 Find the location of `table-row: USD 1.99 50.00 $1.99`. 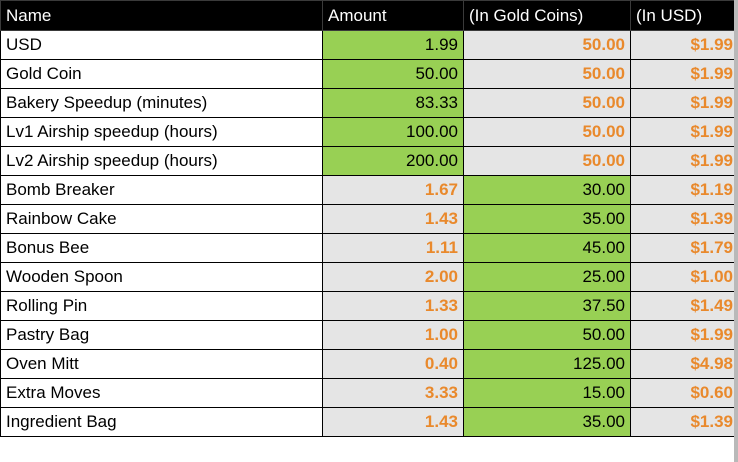

table-row: USD 1.99 50.00 $1.99 is located at coordinates (369, 45).